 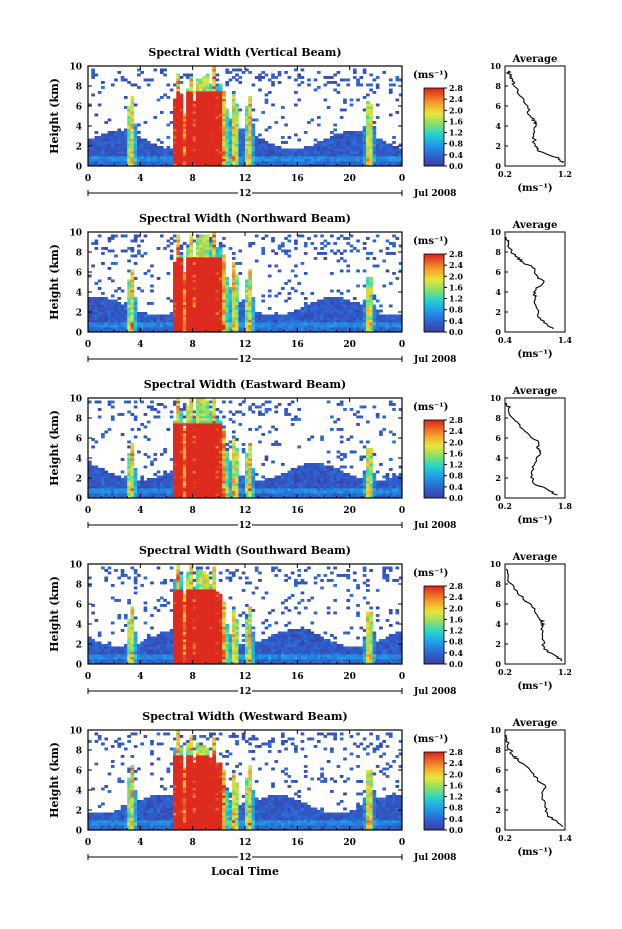 What do you see at coordinates (434, 133) in the screenshot?
I see `colorbar-step` at bounding box center [434, 133].